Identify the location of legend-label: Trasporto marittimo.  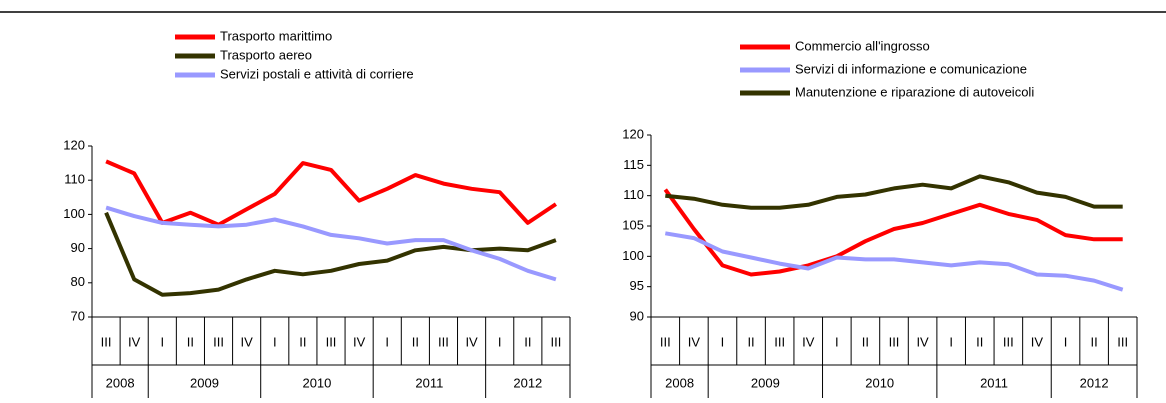
(276, 35).